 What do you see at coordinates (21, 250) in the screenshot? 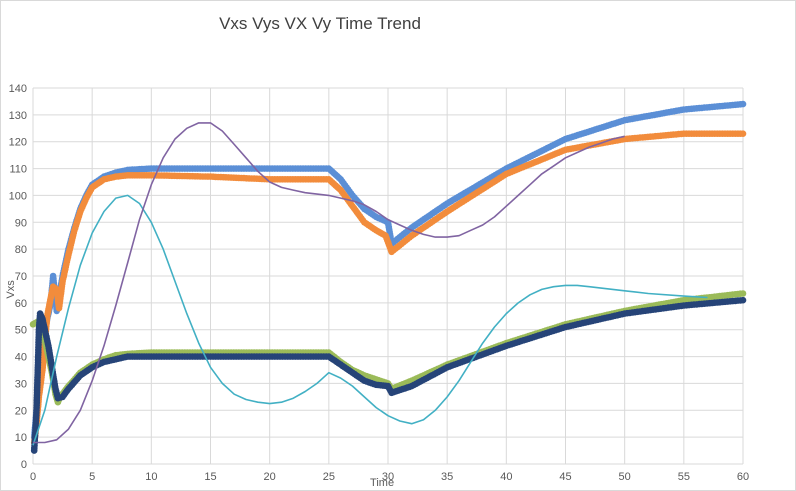
I see `y-tick-label: 80` at bounding box center [21, 250].